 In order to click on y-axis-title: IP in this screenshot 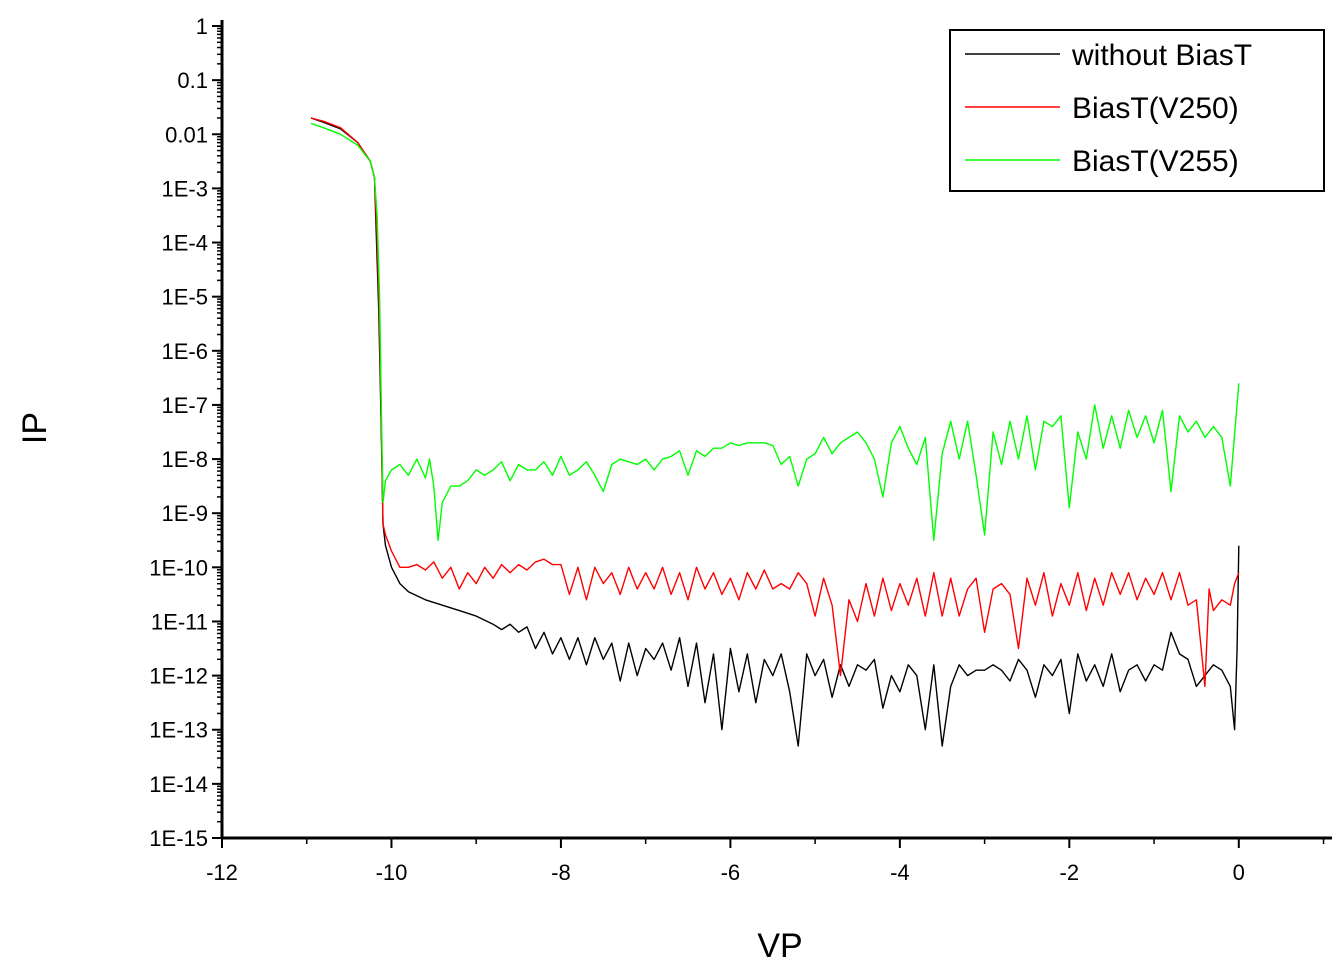, I will do `click(35, 428)`.